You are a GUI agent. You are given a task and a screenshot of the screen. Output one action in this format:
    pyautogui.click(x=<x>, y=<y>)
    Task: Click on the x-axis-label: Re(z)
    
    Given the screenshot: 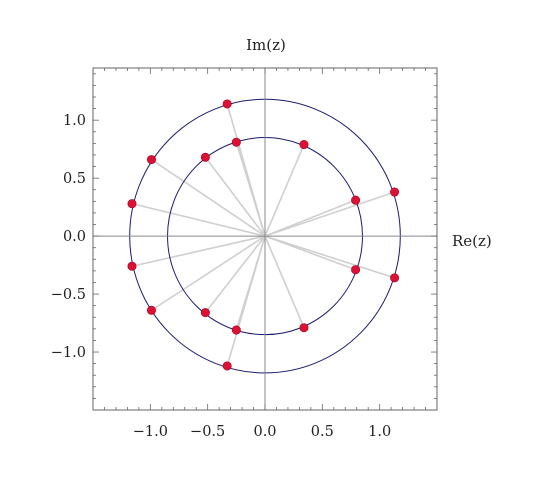 What is the action you would take?
    pyautogui.click(x=472, y=241)
    